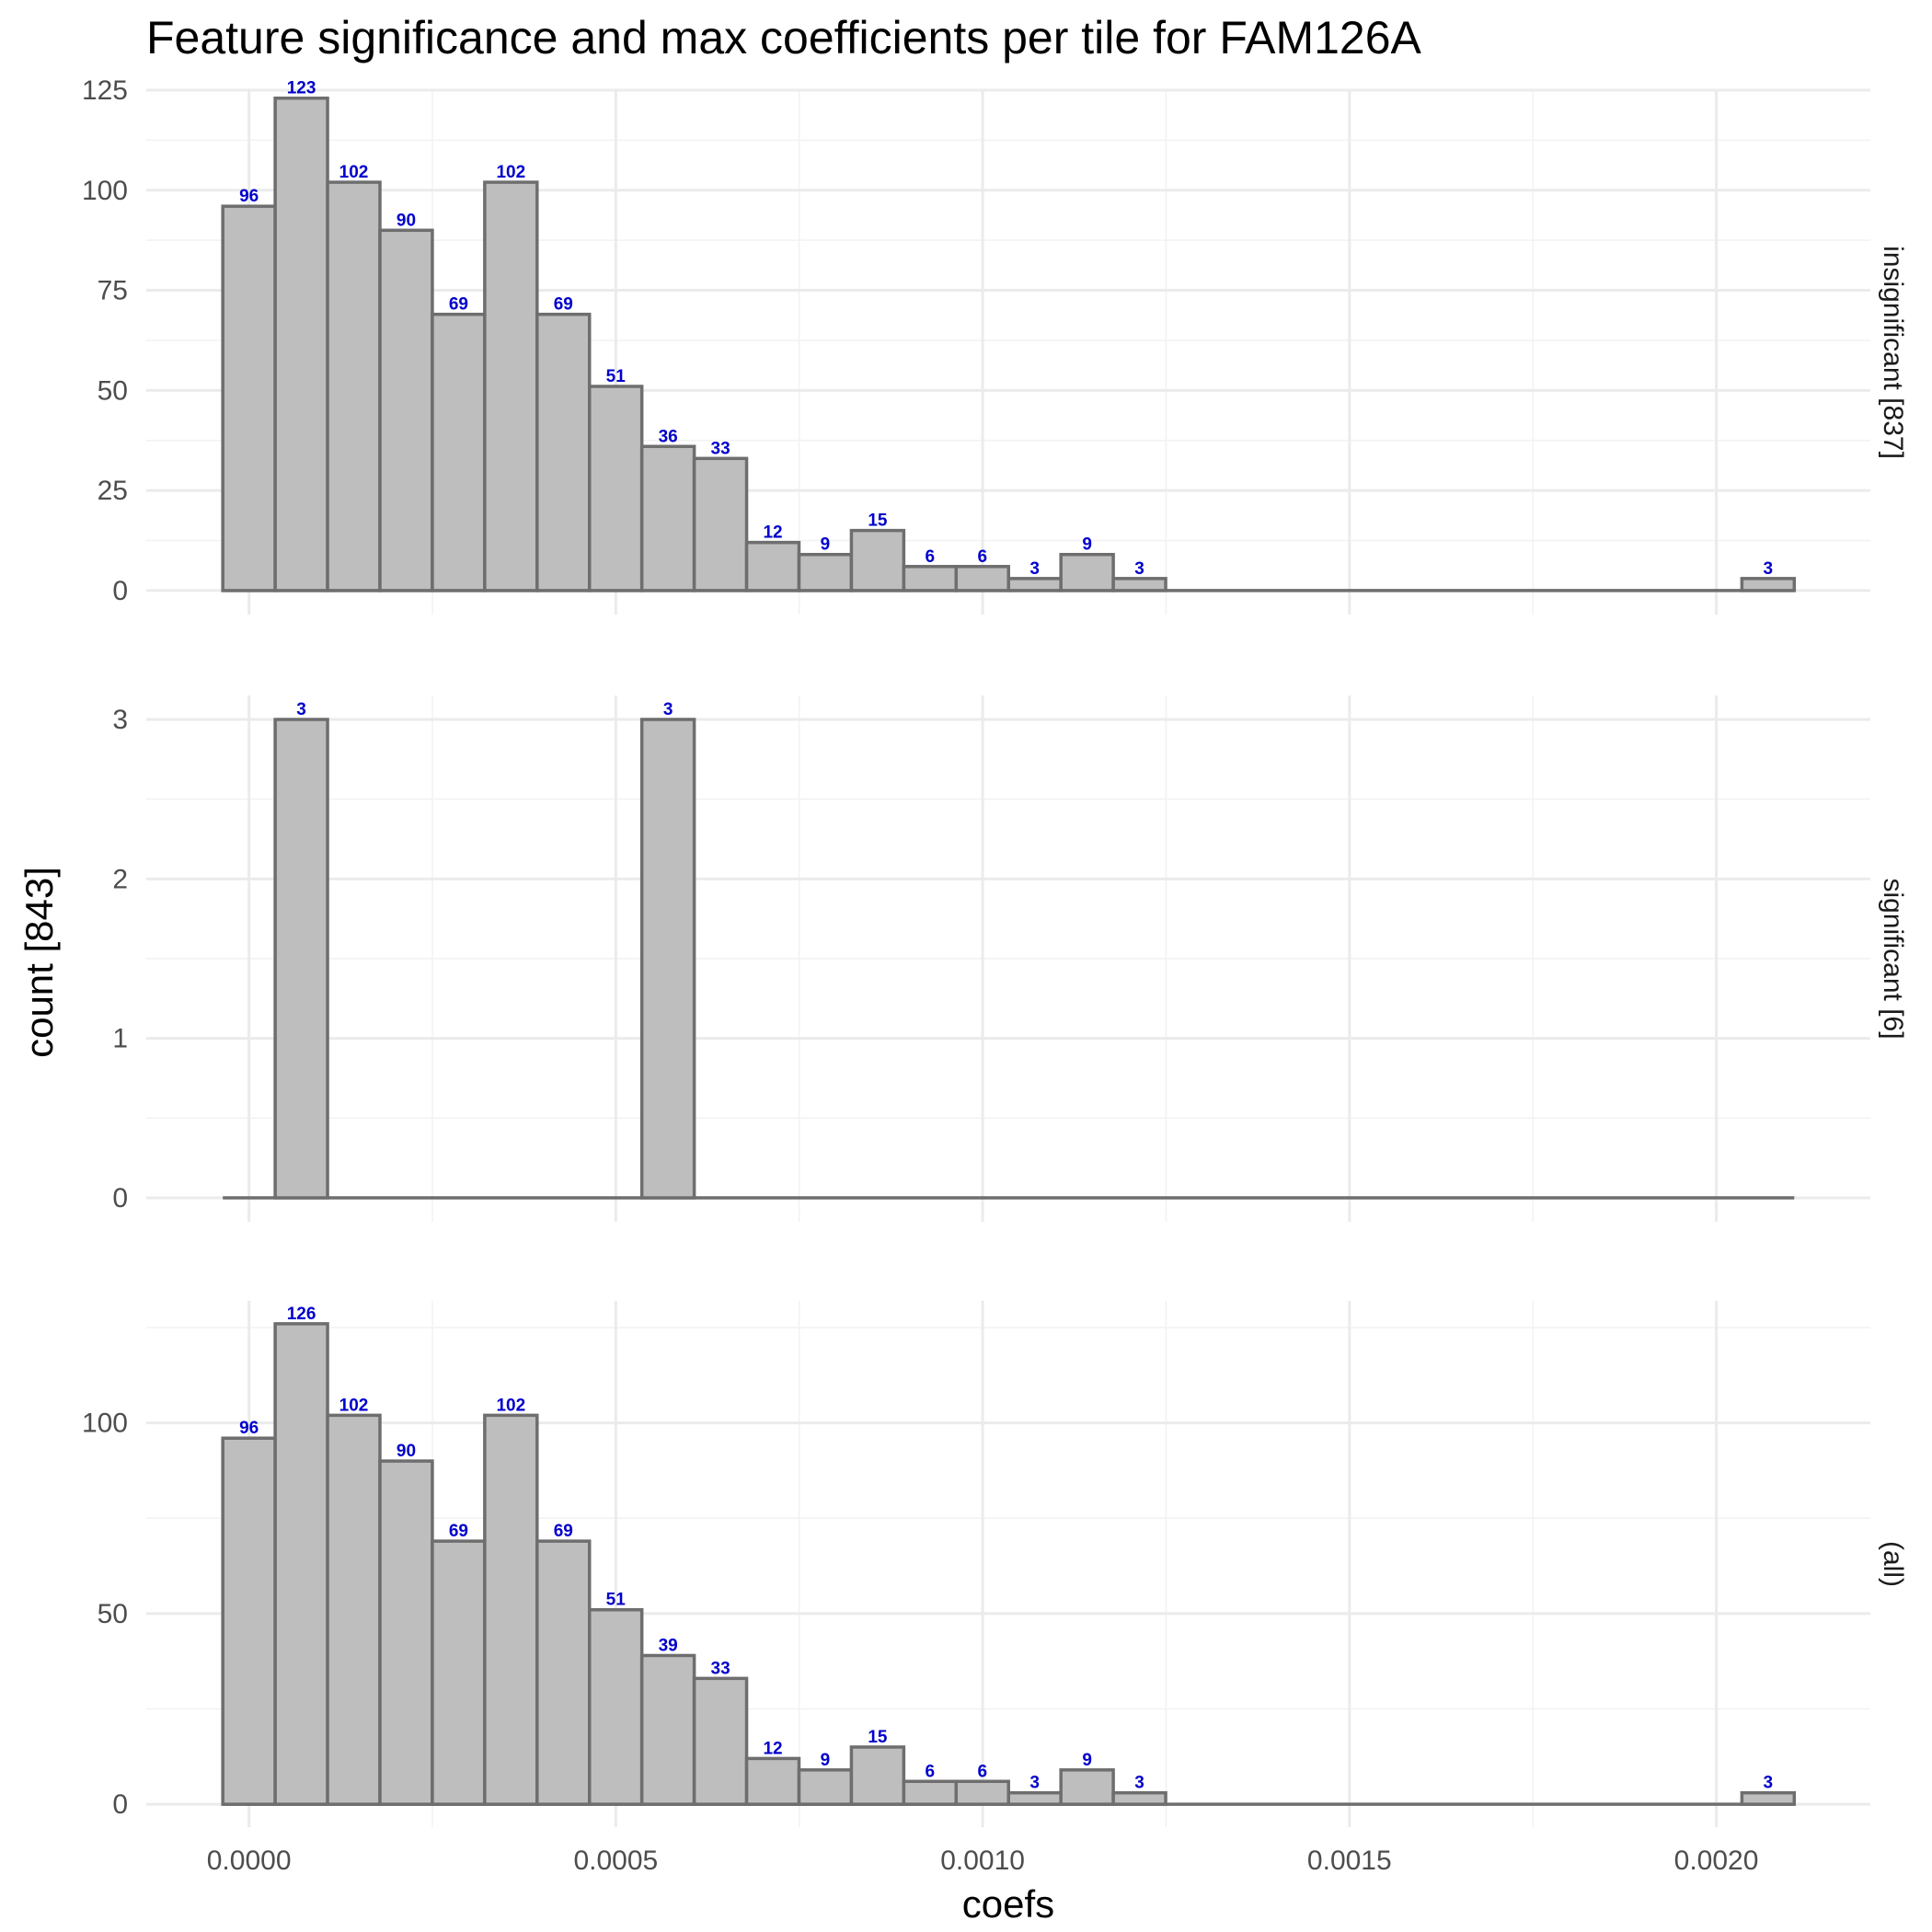 This screenshot has height=1932, width=1932. I want to click on x-axis: 0.0000 0.0005 0.0010 0.0015 0.0020, so click(983, 1861).